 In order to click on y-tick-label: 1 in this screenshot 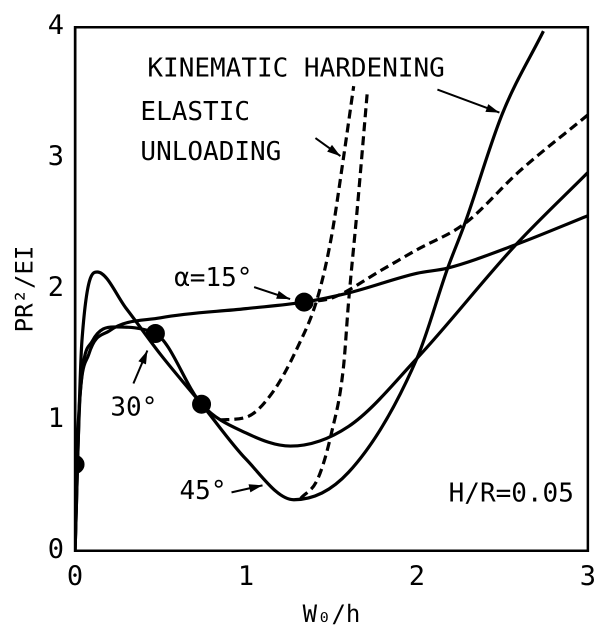, I will do `click(56, 418)`.